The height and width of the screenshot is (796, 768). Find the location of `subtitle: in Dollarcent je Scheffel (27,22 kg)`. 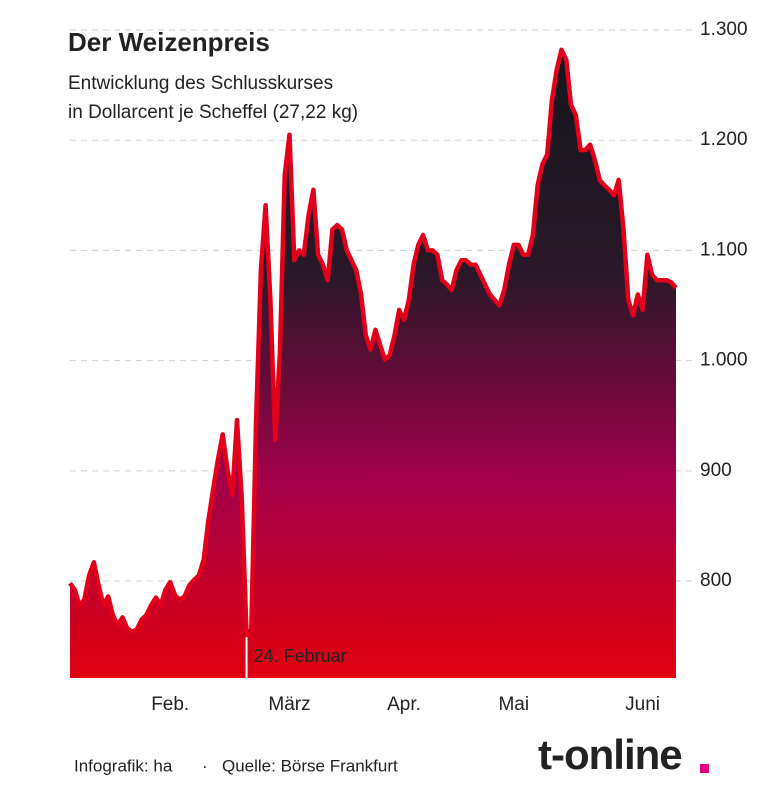

subtitle: in Dollarcent je Scheffel (27,22 kg) is located at coordinates (213, 112).